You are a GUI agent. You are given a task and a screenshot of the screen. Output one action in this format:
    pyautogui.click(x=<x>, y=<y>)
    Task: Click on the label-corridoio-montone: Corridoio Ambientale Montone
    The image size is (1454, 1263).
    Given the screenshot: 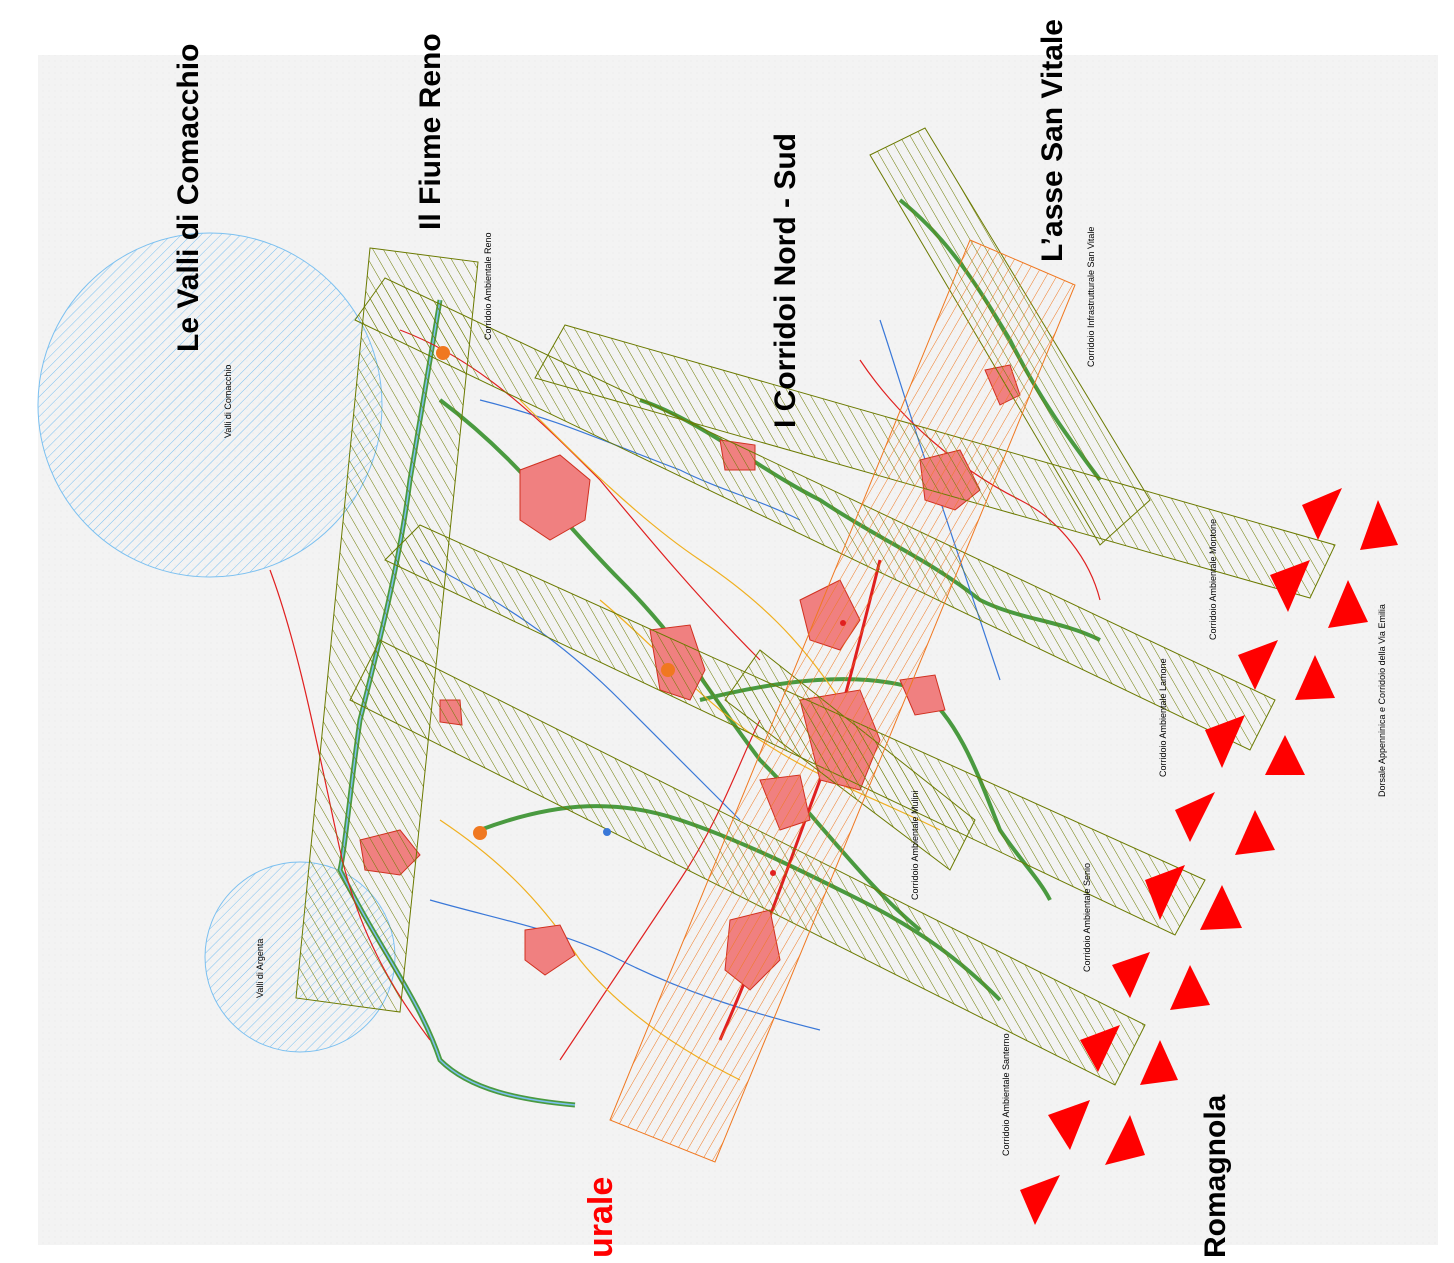 What is the action you would take?
    pyautogui.click(x=1213, y=579)
    